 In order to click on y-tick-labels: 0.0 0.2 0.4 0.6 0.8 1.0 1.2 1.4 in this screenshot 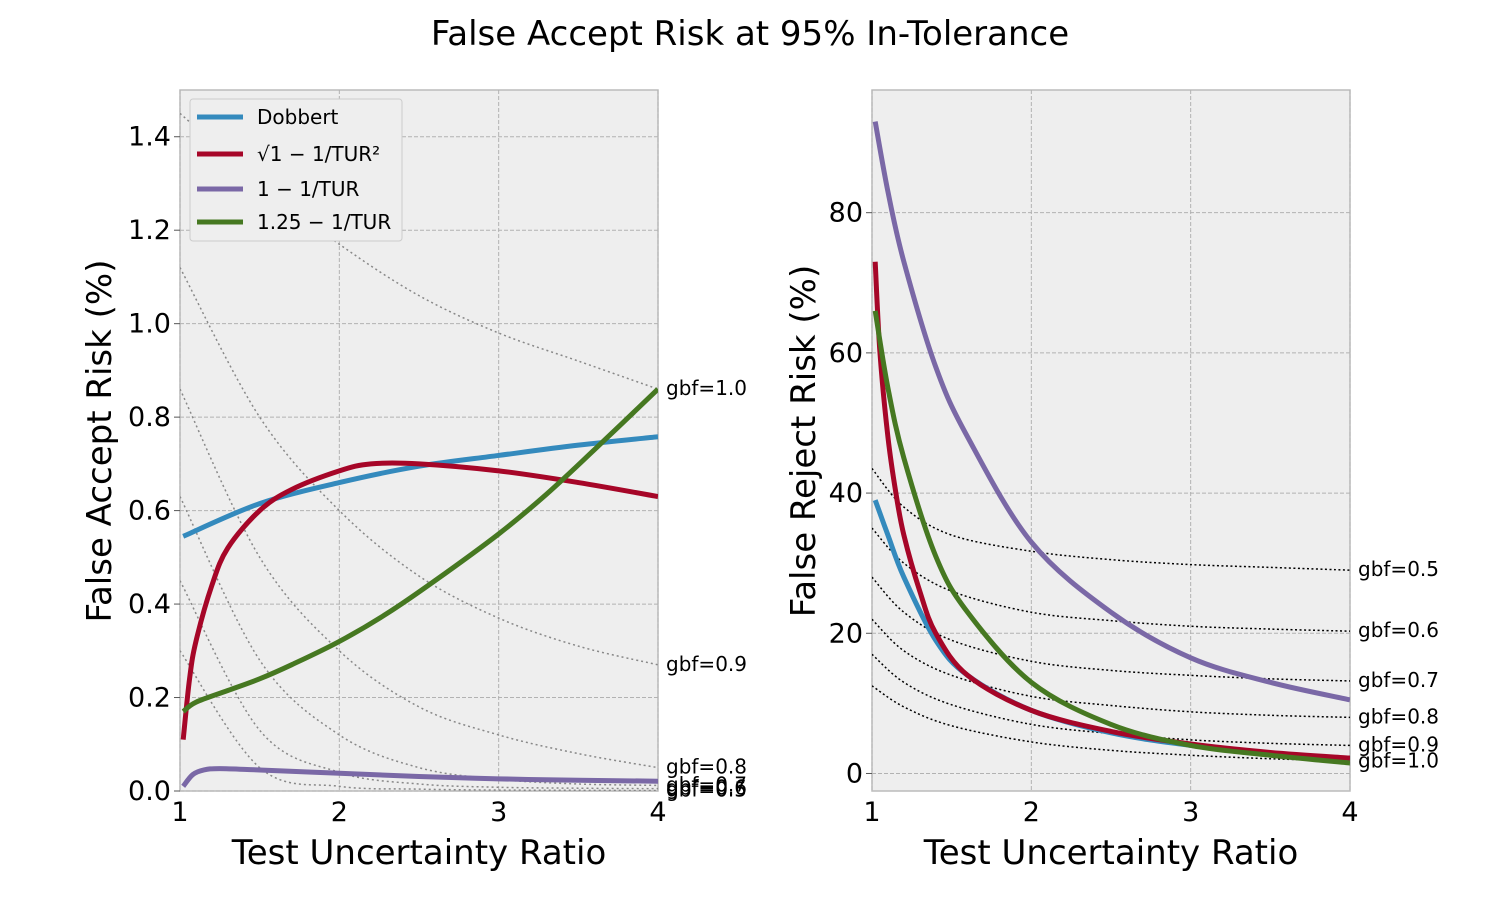, I will do `click(149, 464)`.